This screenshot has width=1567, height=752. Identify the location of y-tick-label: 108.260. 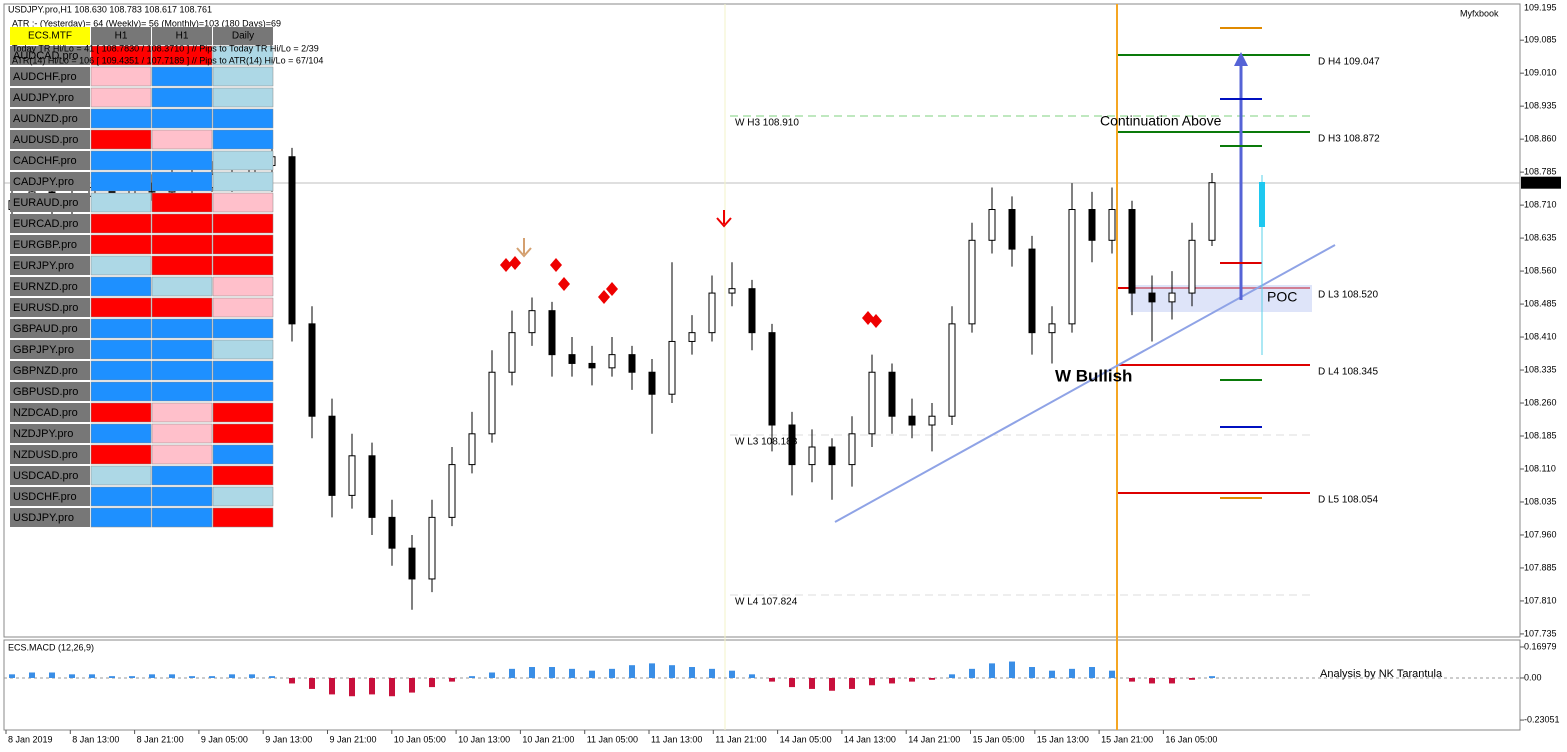
(1540, 402).